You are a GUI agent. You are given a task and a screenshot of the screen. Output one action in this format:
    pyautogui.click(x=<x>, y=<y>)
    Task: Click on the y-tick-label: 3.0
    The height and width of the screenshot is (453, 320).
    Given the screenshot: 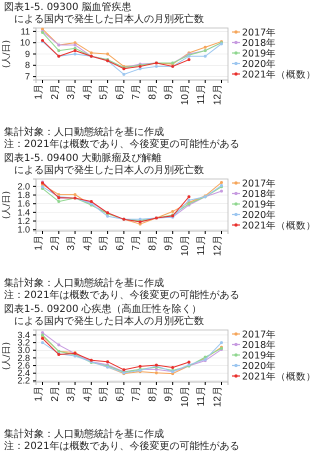 What is the action you would take?
    pyautogui.click(x=23, y=350)
    